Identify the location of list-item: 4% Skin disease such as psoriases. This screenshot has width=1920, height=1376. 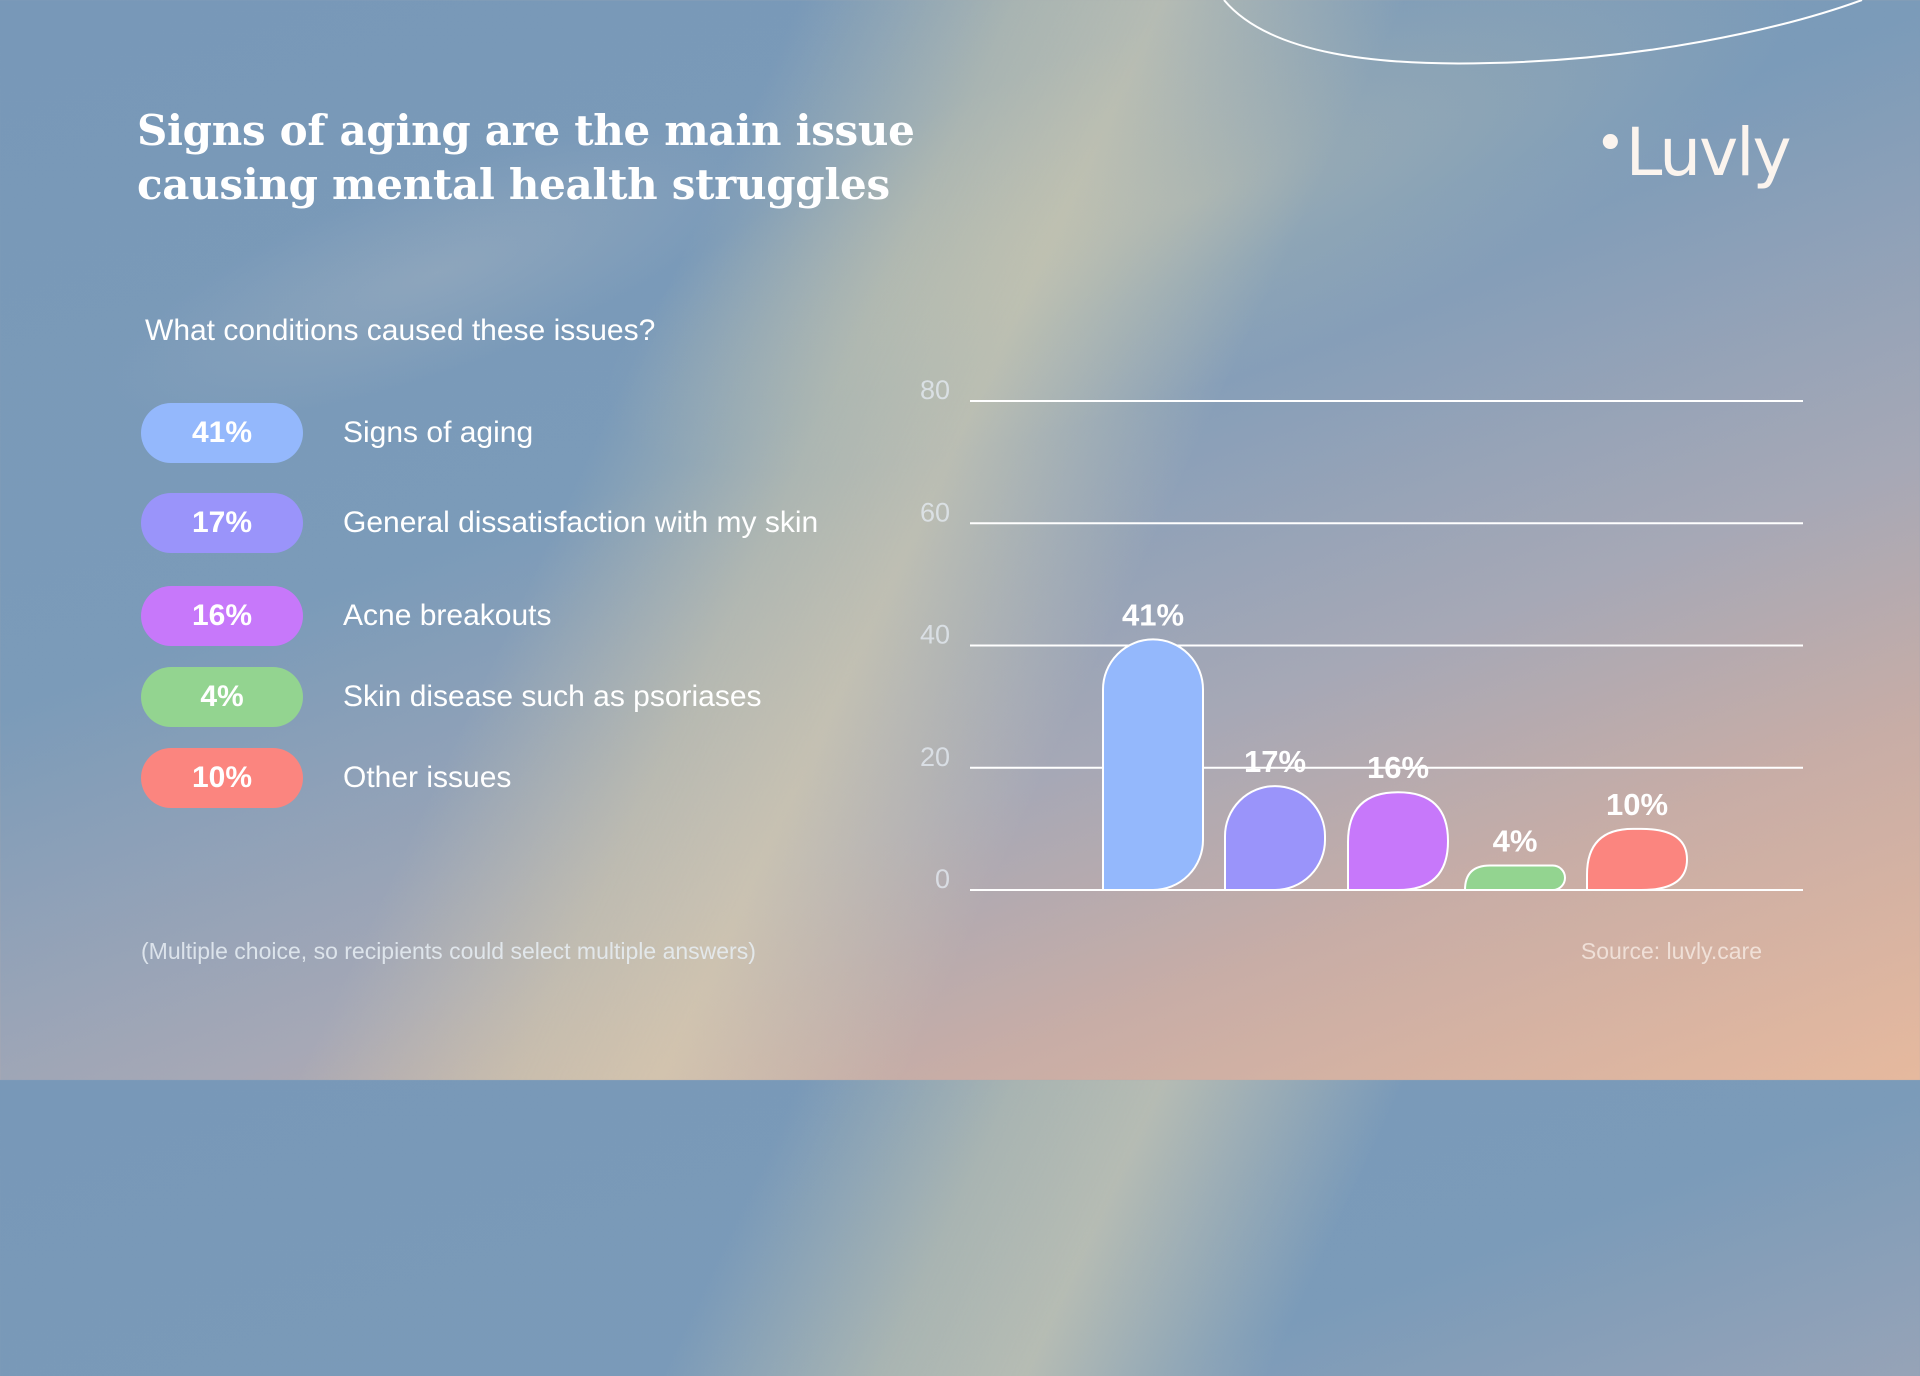
(591, 697).